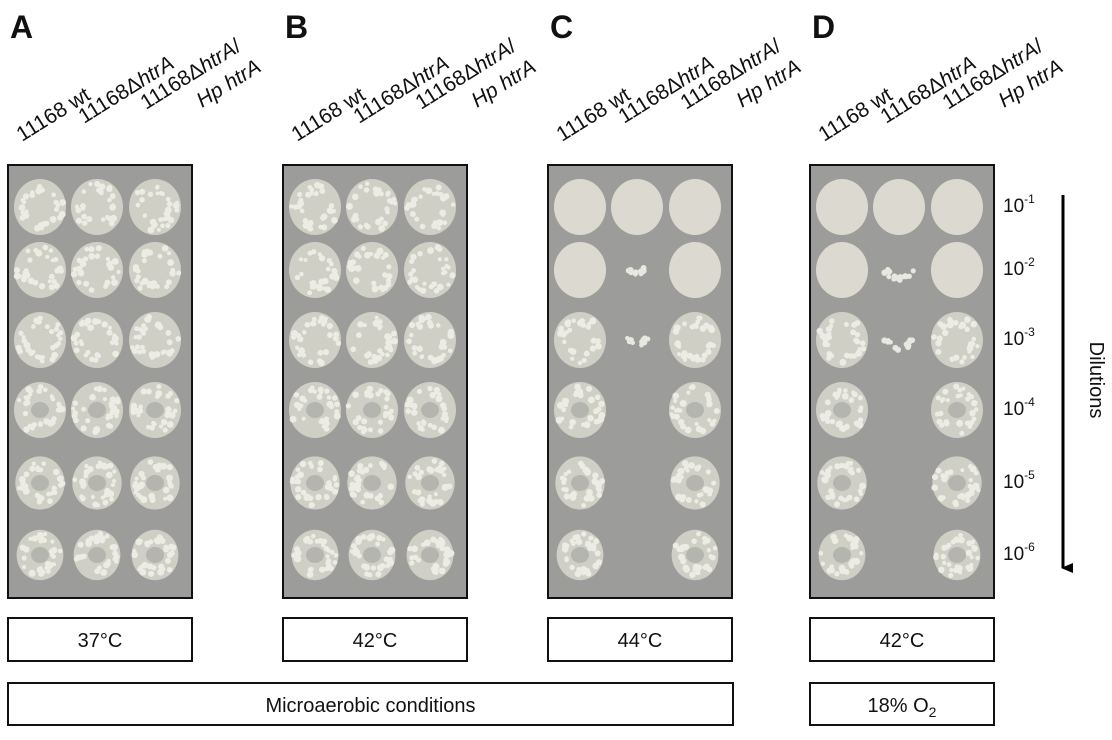 The width and height of the screenshot is (1112, 740). I want to click on panel-letter: C, so click(561, 27).